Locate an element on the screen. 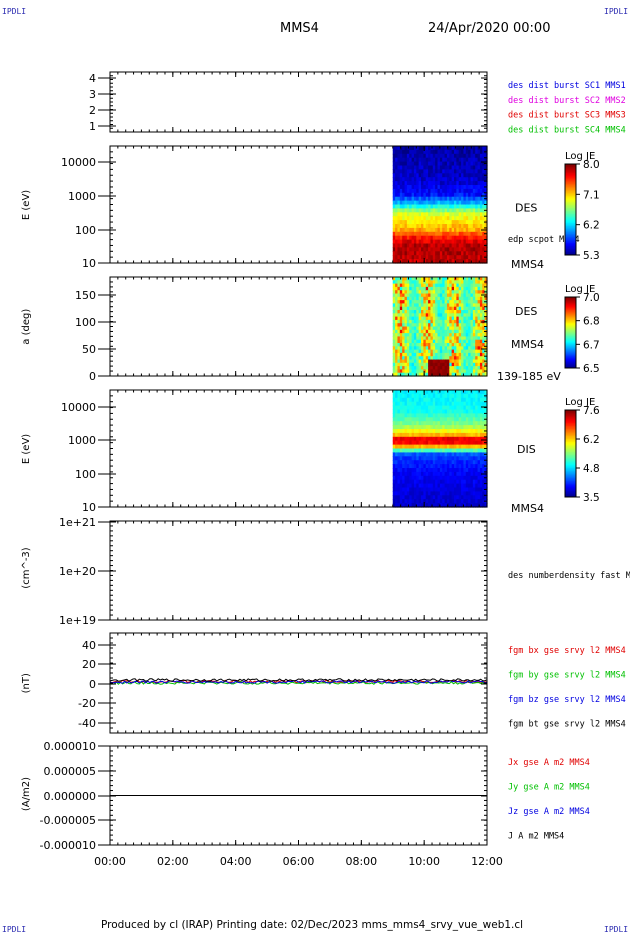 The image size is (630, 936). dis-energy-label-instrument: DIS is located at coordinates (526, 449).